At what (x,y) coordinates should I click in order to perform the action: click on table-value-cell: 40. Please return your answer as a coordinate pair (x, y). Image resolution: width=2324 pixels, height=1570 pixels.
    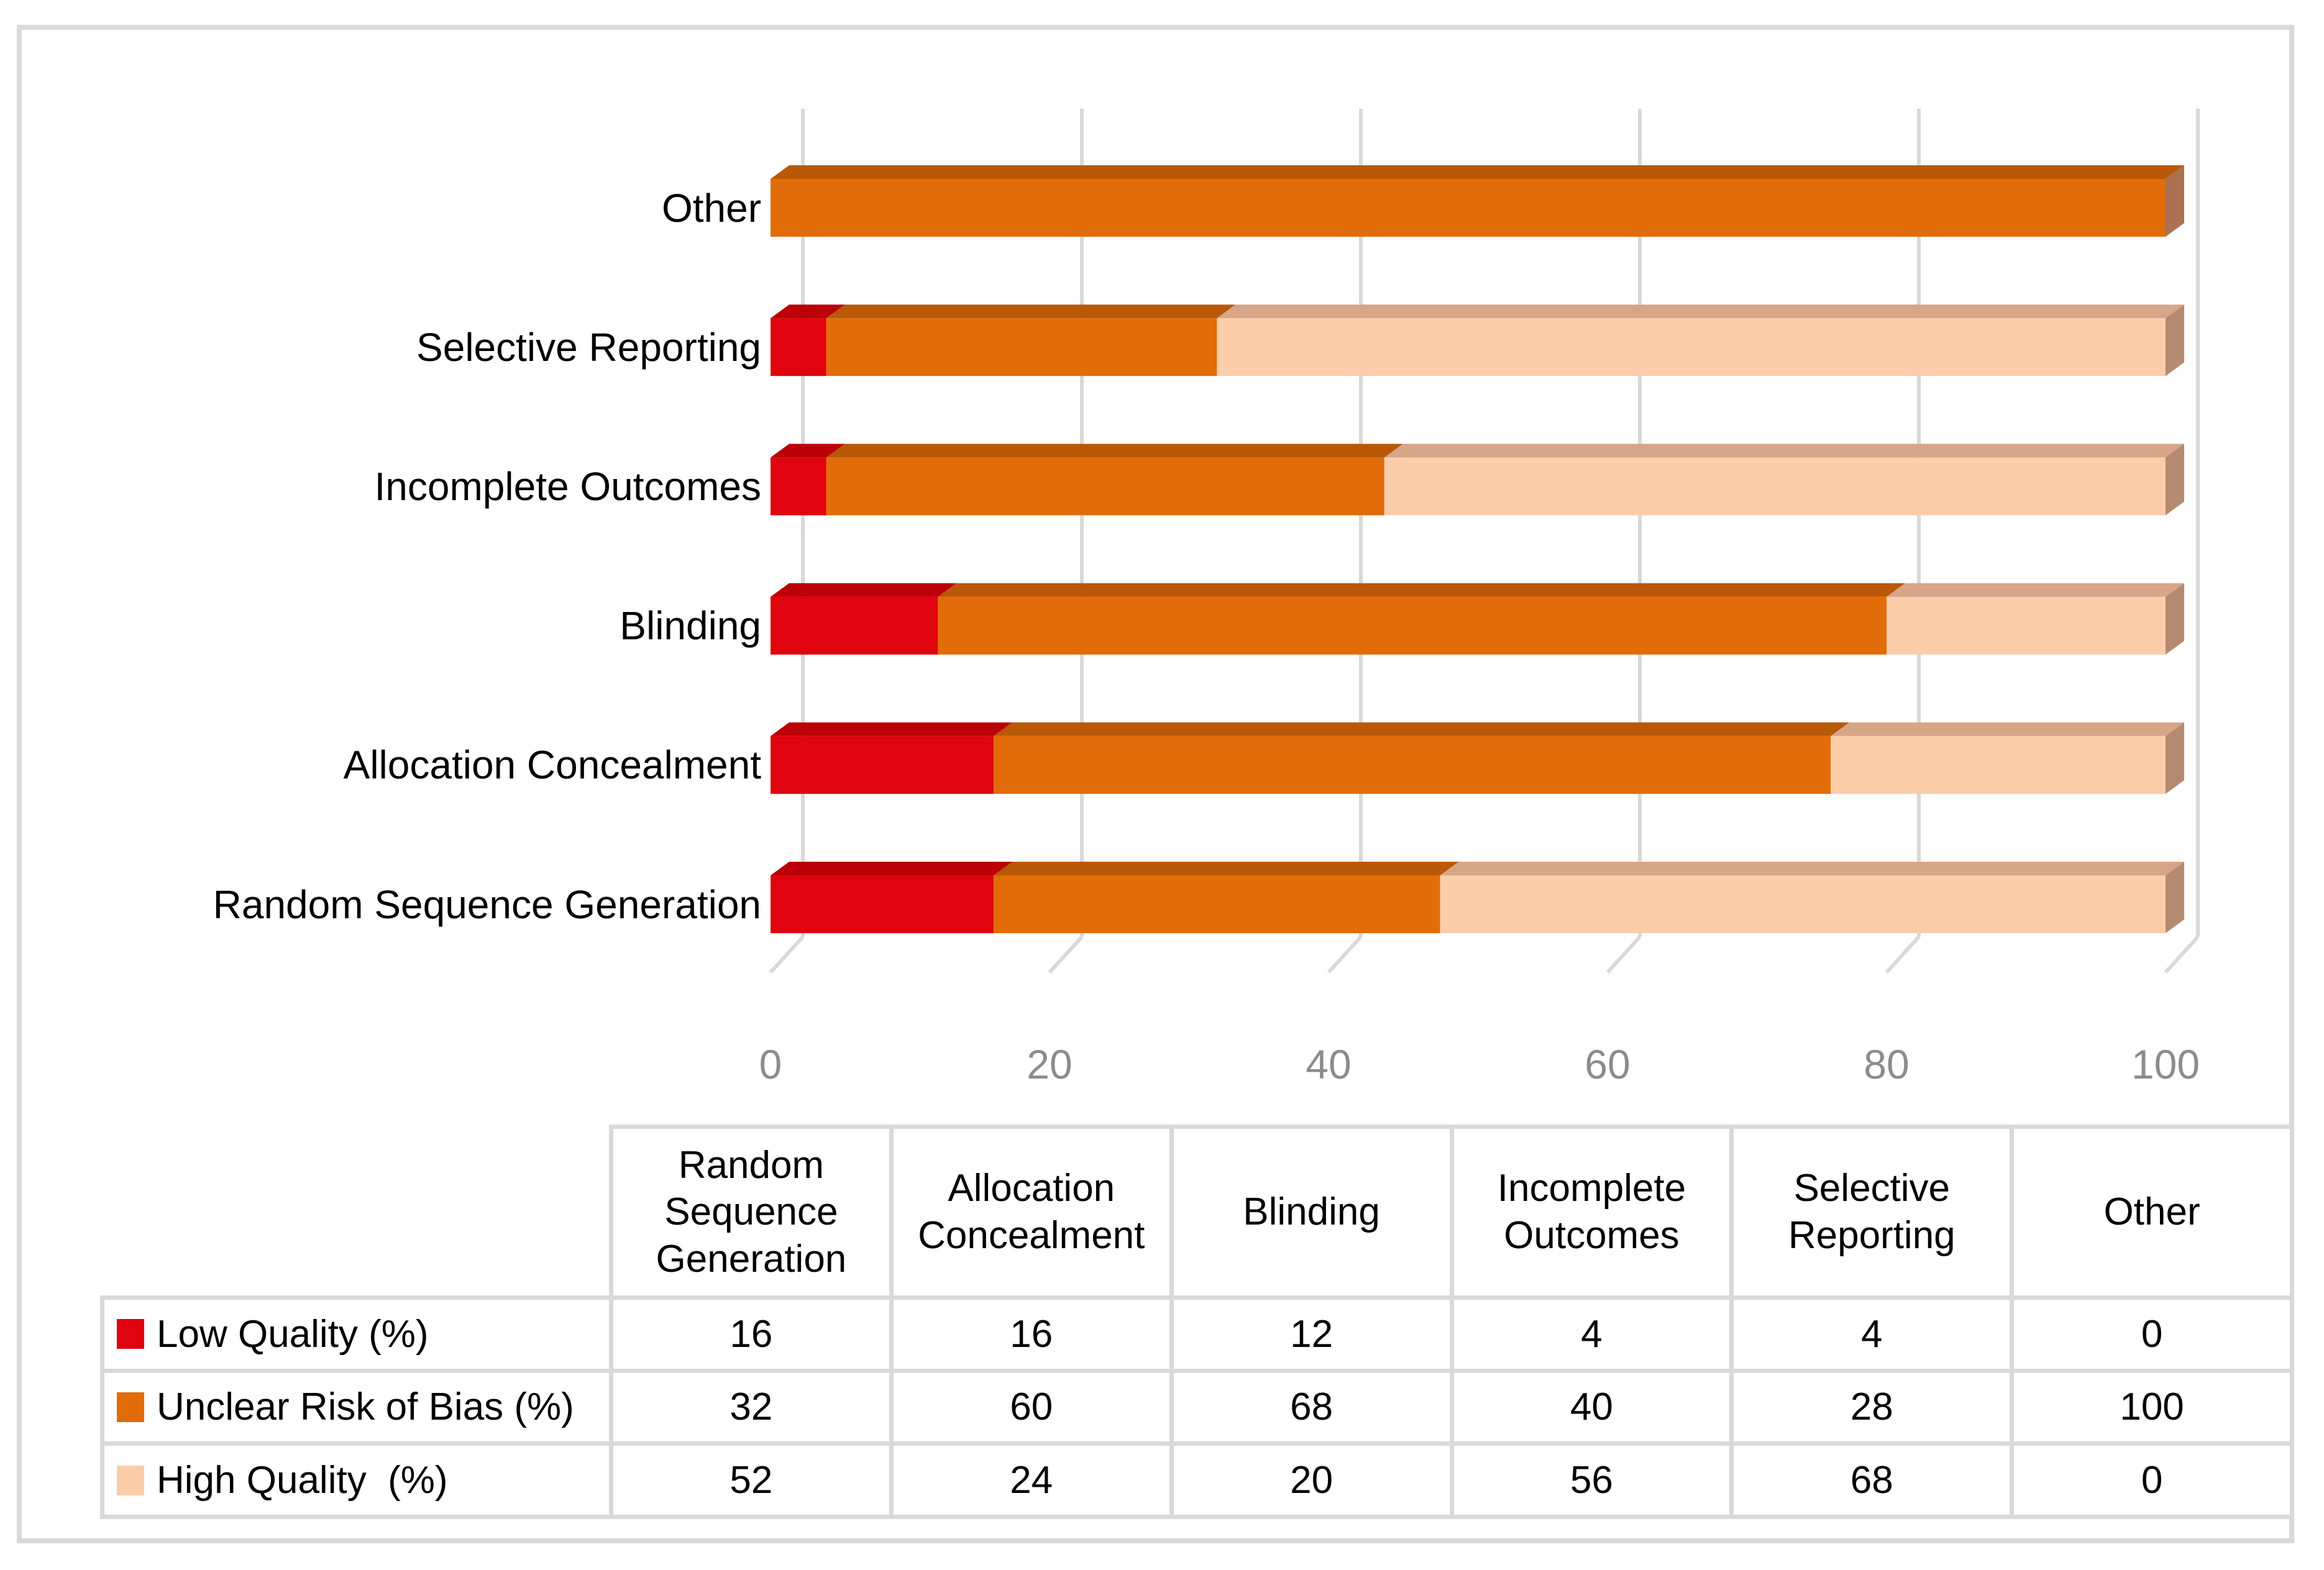
    Looking at the image, I should click on (1591, 1407).